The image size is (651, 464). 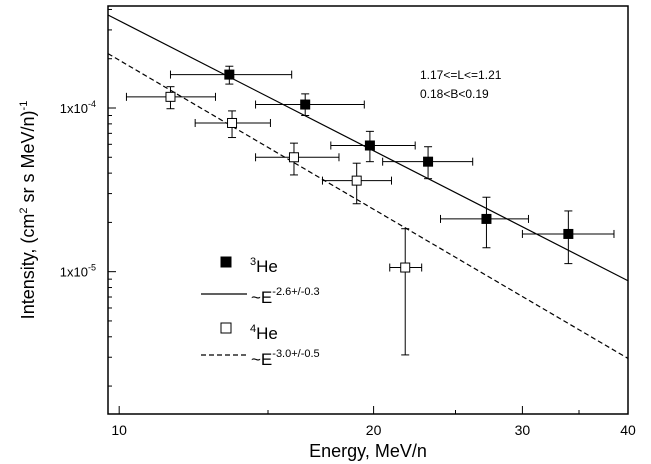 I want to click on legend-label-fit3-sup: -2.6+/-0.3, so click(x=295, y=292).